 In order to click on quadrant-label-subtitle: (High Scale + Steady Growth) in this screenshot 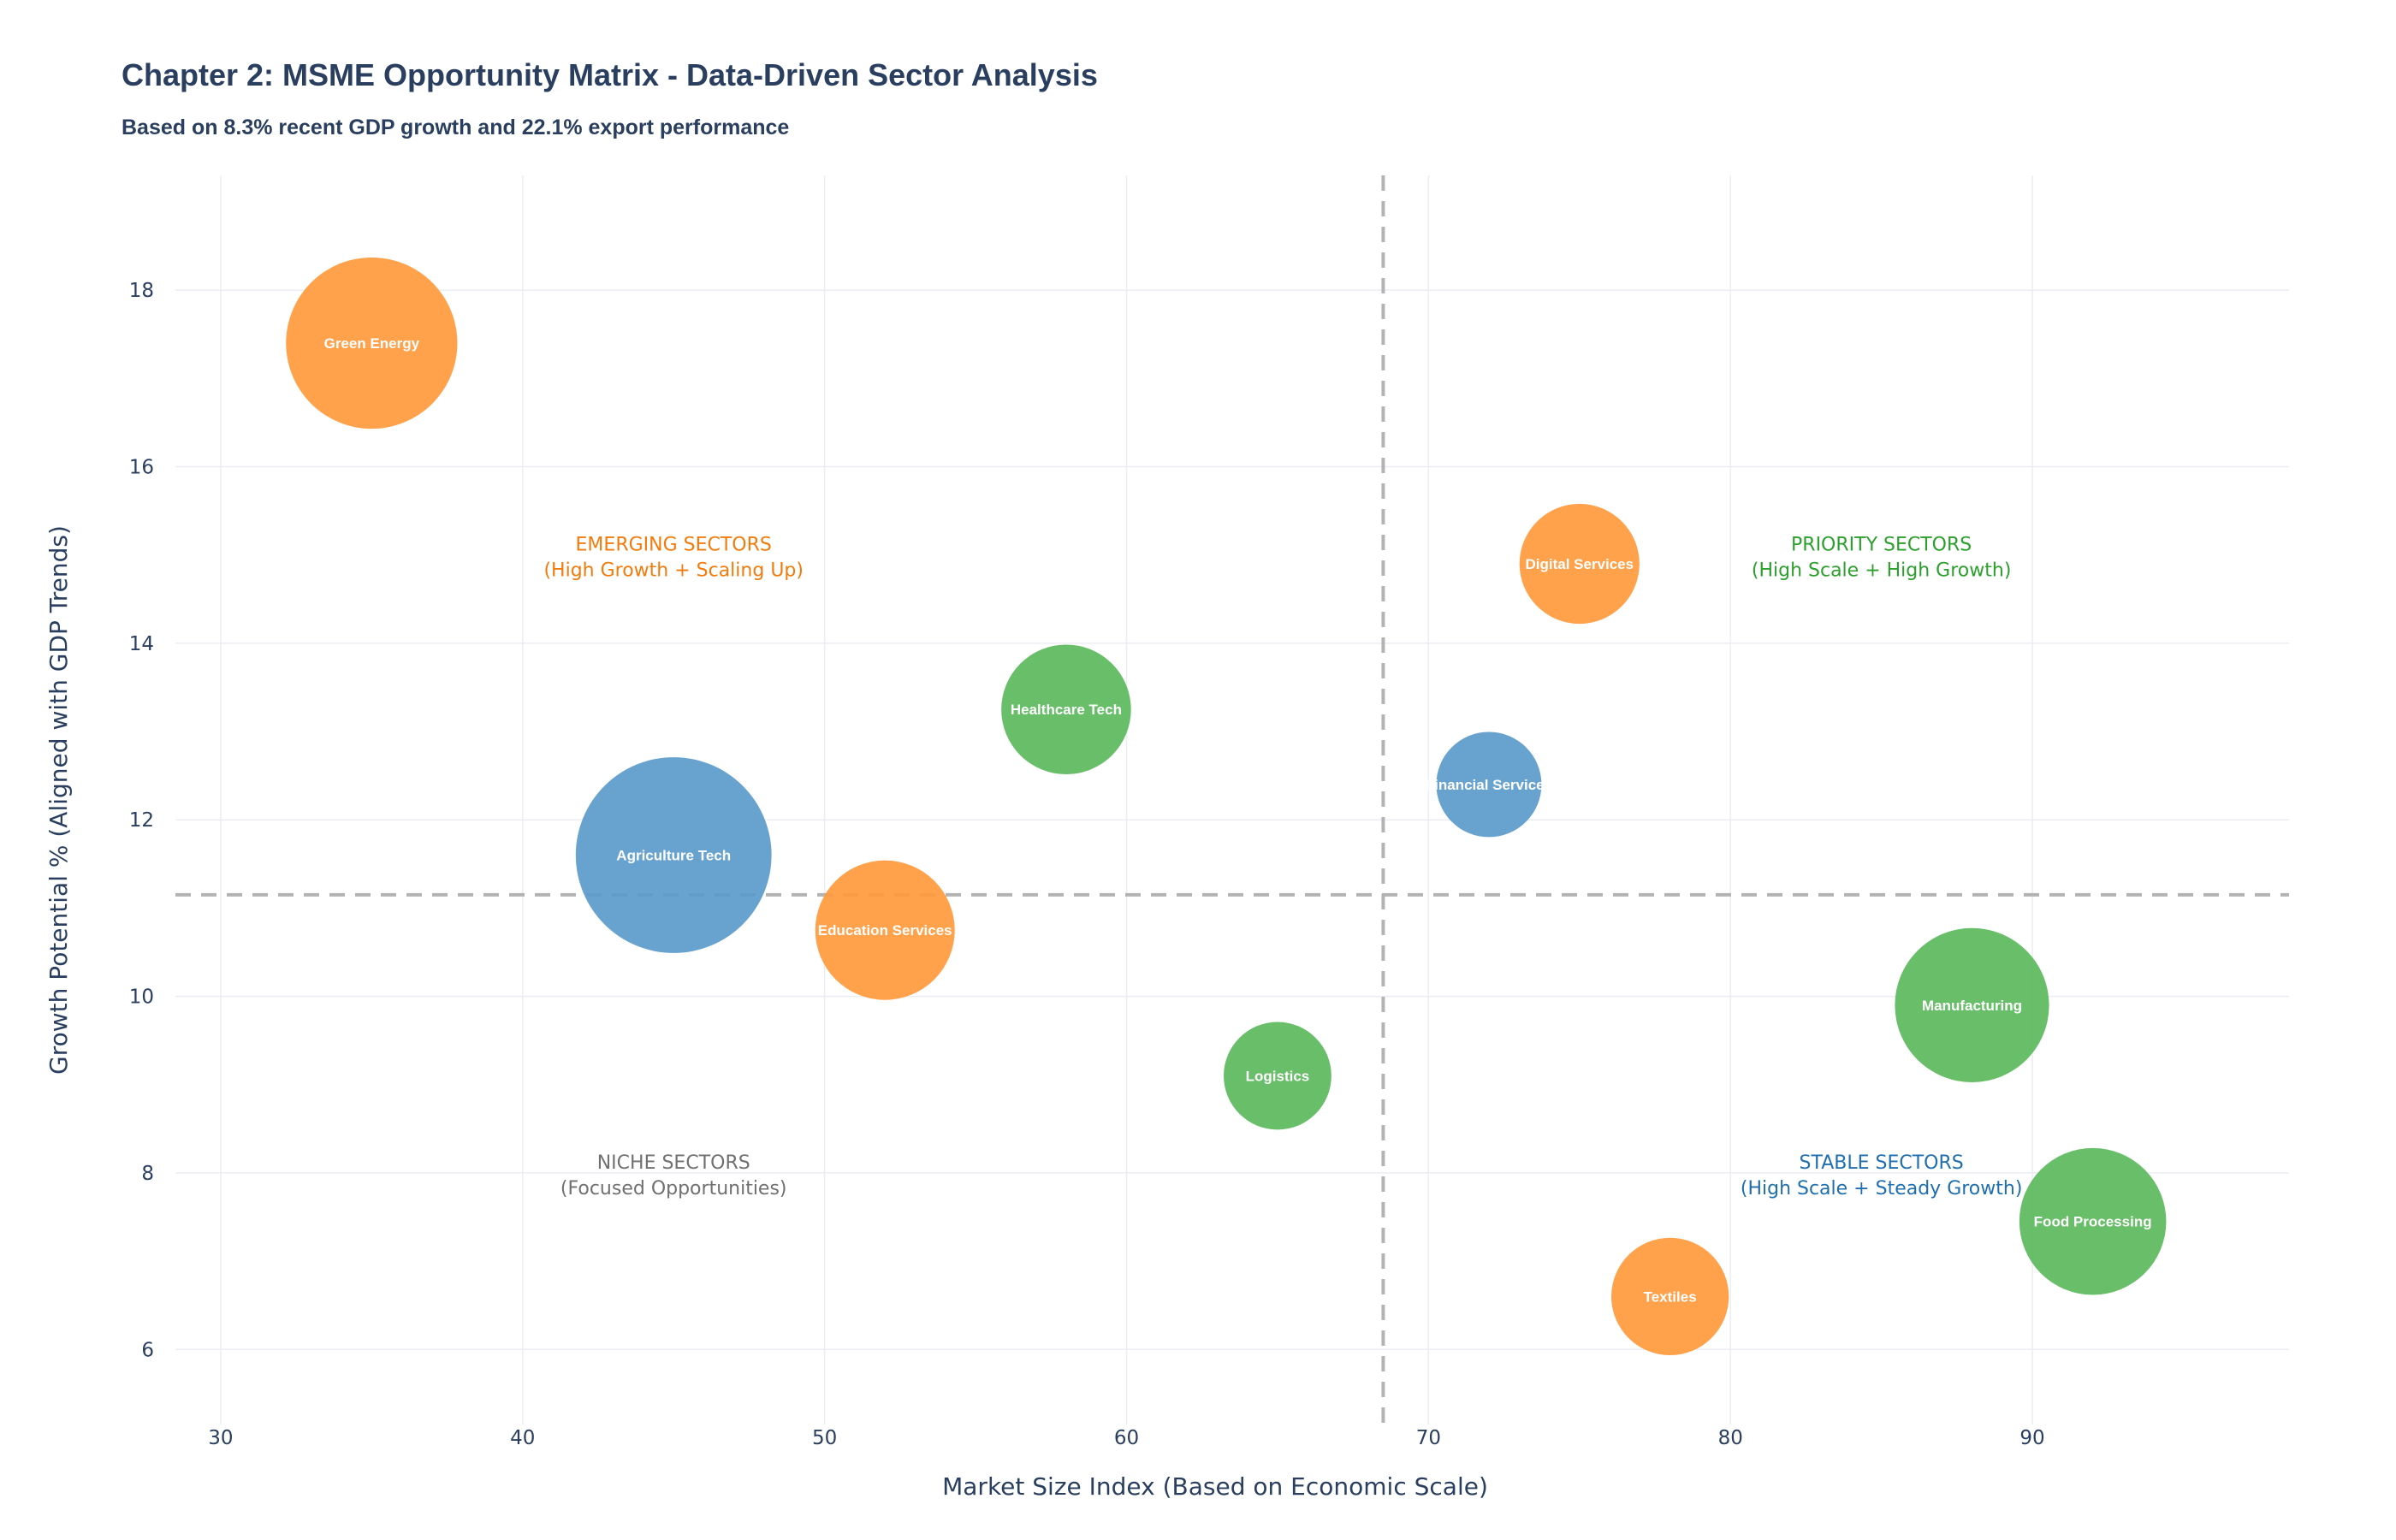, I will do `click(1882, 1188)`.